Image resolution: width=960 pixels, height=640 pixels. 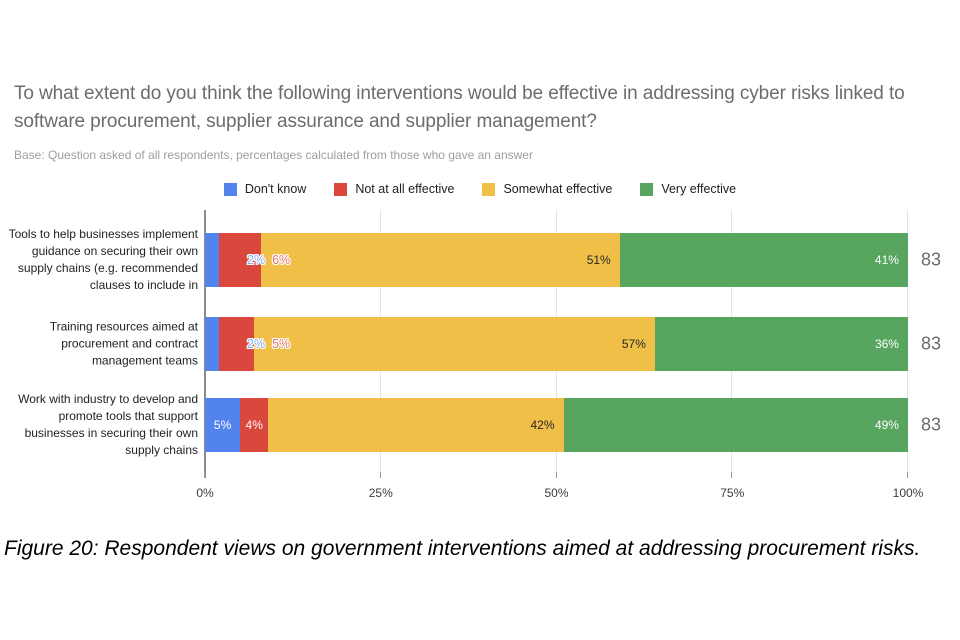 What do you see at coordinates (268, 260) in the screenshot?
I see `bar-value-label-cluster: 2% 6%` at bounding box center [268, 260].